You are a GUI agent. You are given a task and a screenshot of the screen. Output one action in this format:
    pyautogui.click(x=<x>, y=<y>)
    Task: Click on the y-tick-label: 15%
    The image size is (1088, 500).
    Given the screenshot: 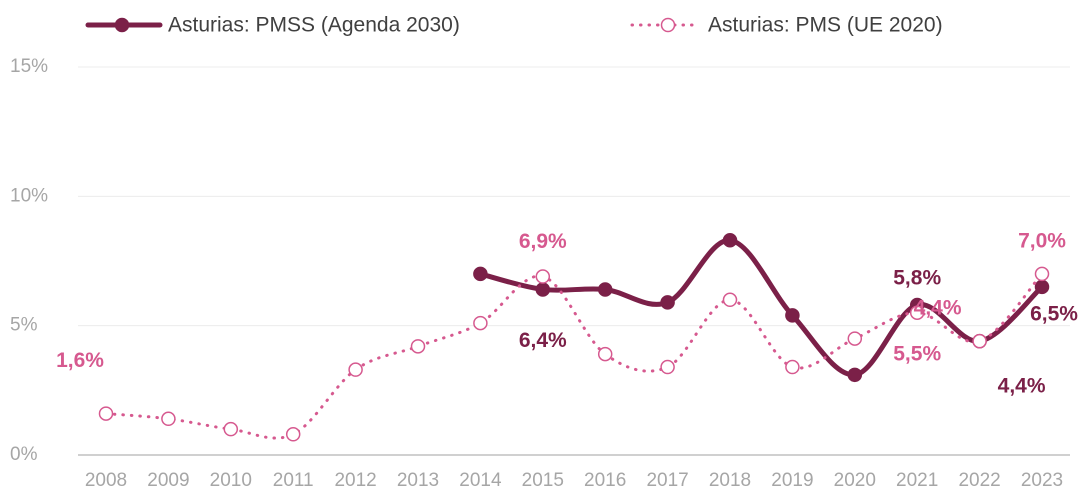 What is the action you would take?
    pyautogui.click(x=29, y=66)
    